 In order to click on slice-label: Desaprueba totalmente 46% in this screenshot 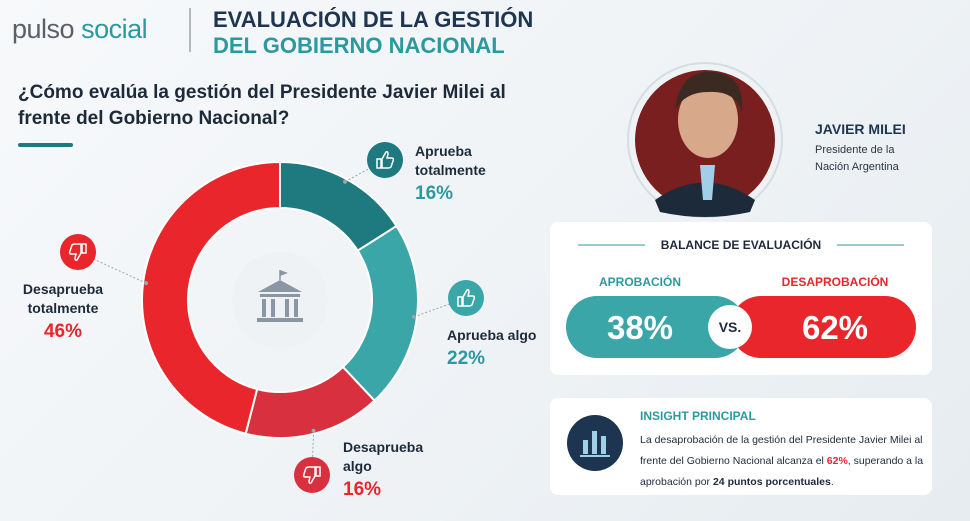, I will do `click(63, 310)`.